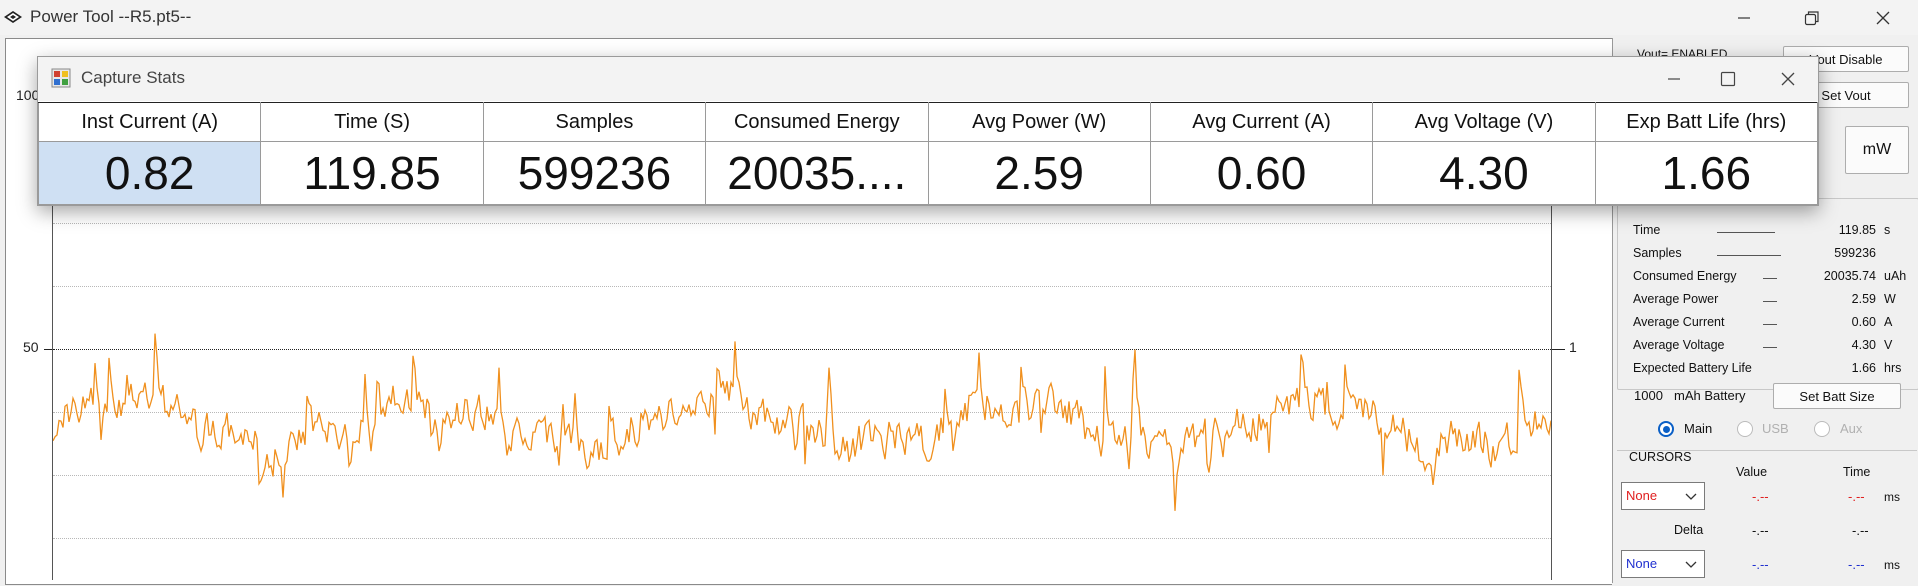 This screenshot has height=586, width=1918. I want to click on window-title: Power Tool --R5.pt5--, so click(111, 16).